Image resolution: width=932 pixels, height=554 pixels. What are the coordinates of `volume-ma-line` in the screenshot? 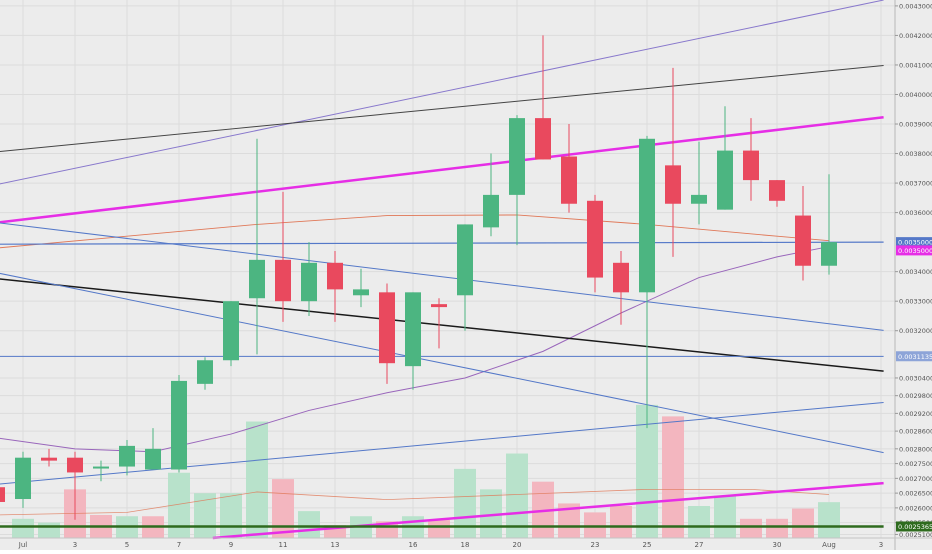 It's located at (415, 502).